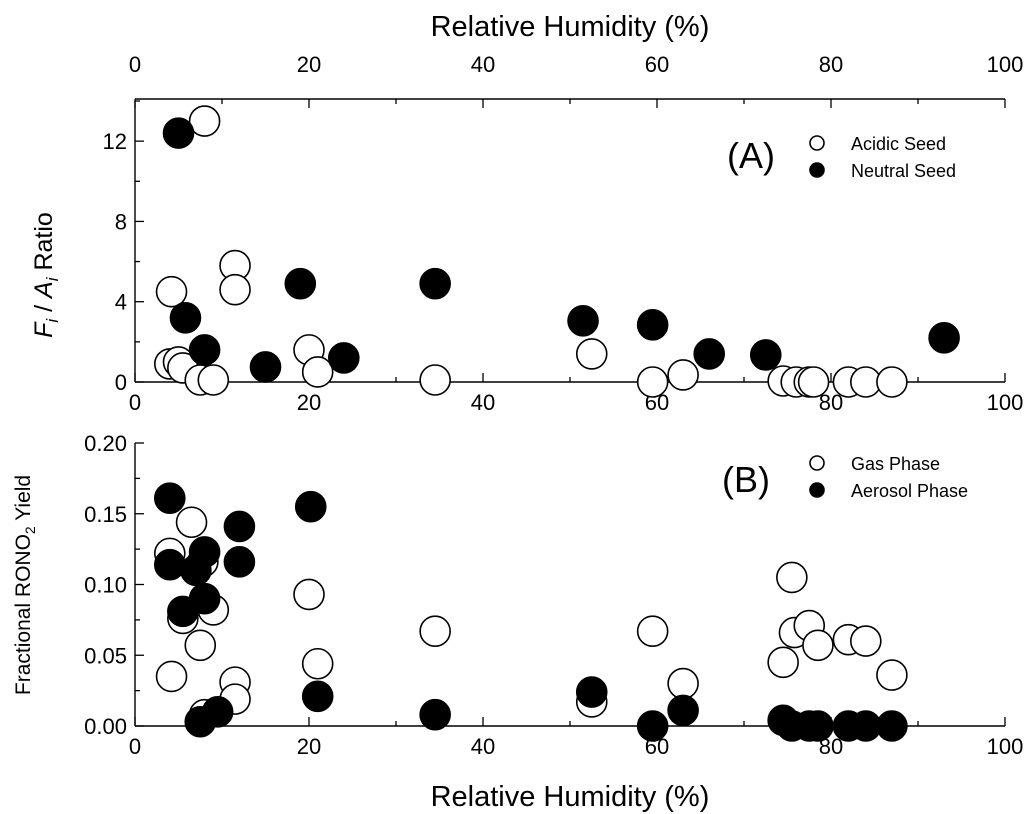  I want to click on panel-a-ylabel-a: A, so click(44, 290).